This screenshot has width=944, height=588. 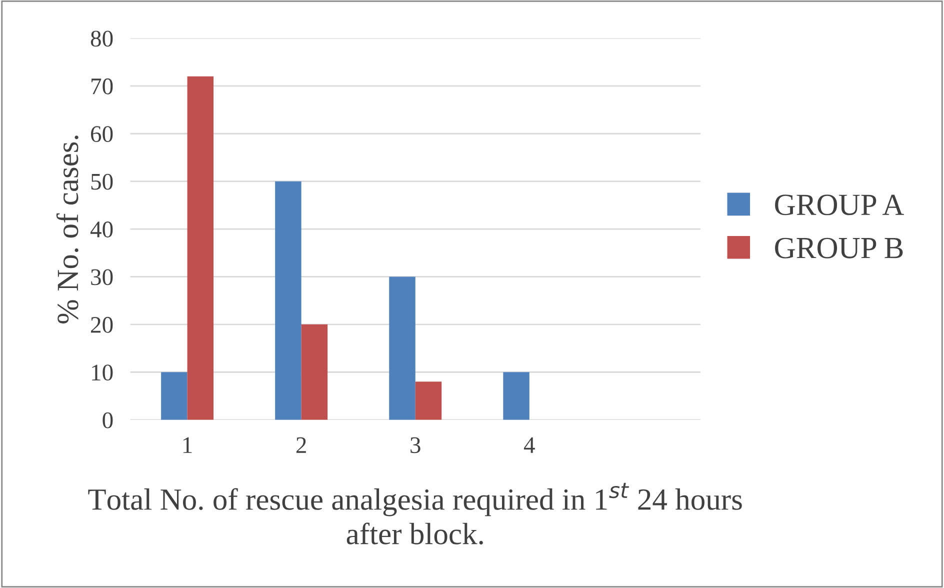 I want to click on y-tick-label: 60, so click(x=102, y=134).